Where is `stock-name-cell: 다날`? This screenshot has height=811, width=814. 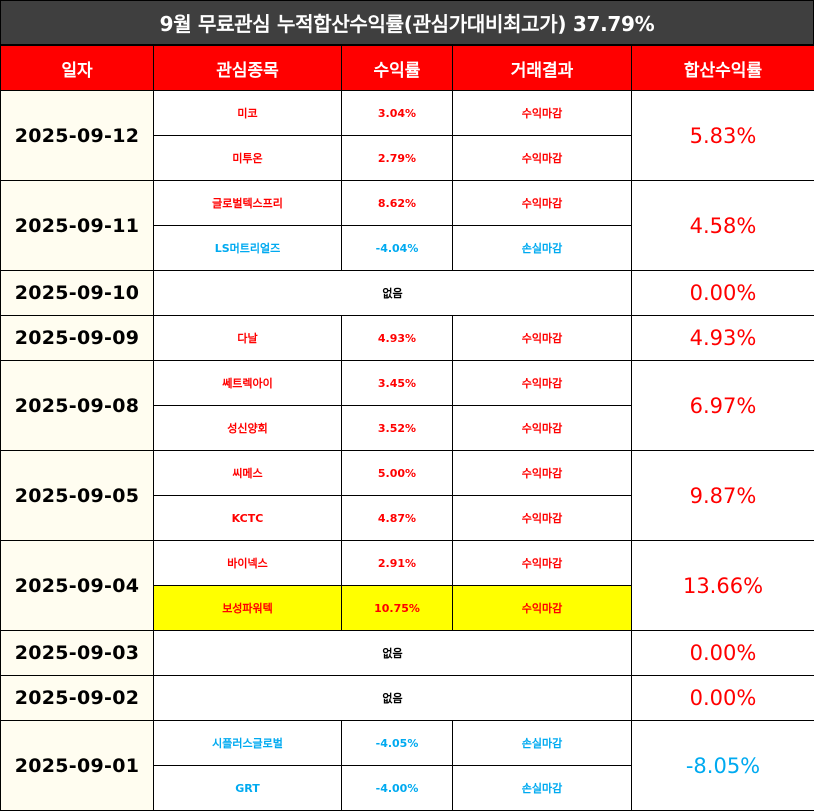
stock-name-cell: 다날 is located at coordinates (247, 338).